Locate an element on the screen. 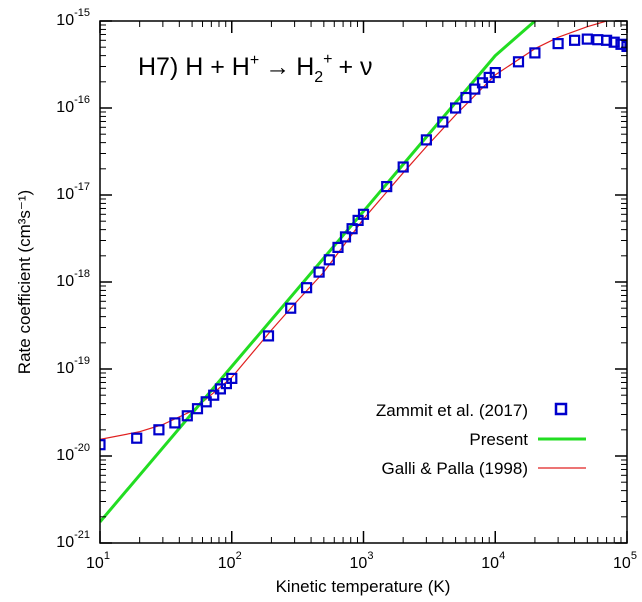 The width and height of the screenshot is (642, 602). y-tick-label: 10-21 is located at coordinates (73, 540).